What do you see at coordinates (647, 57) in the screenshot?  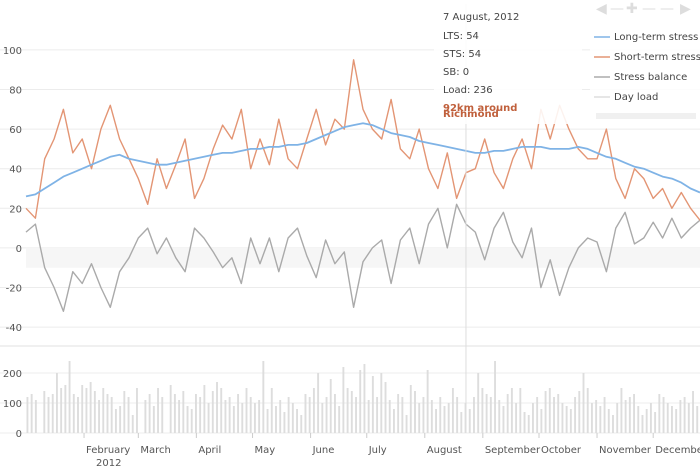 I see `legend-item-short-term: Short-term stress` at bounding box center [647, 57].